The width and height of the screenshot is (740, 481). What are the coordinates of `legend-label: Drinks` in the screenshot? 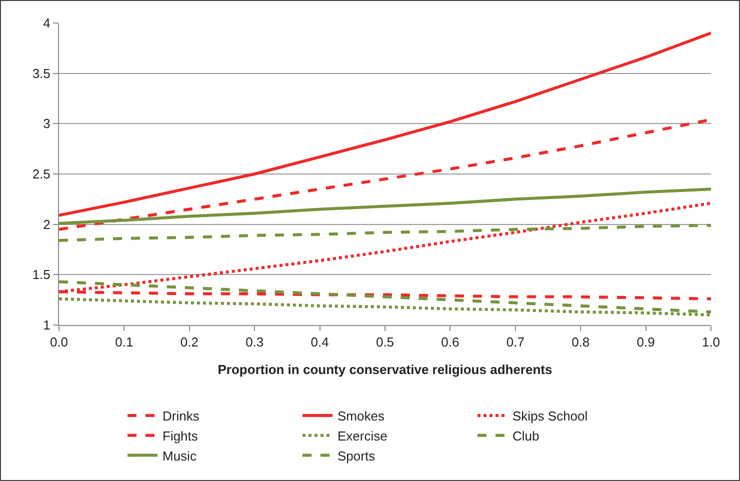 It's located at (181, 416).